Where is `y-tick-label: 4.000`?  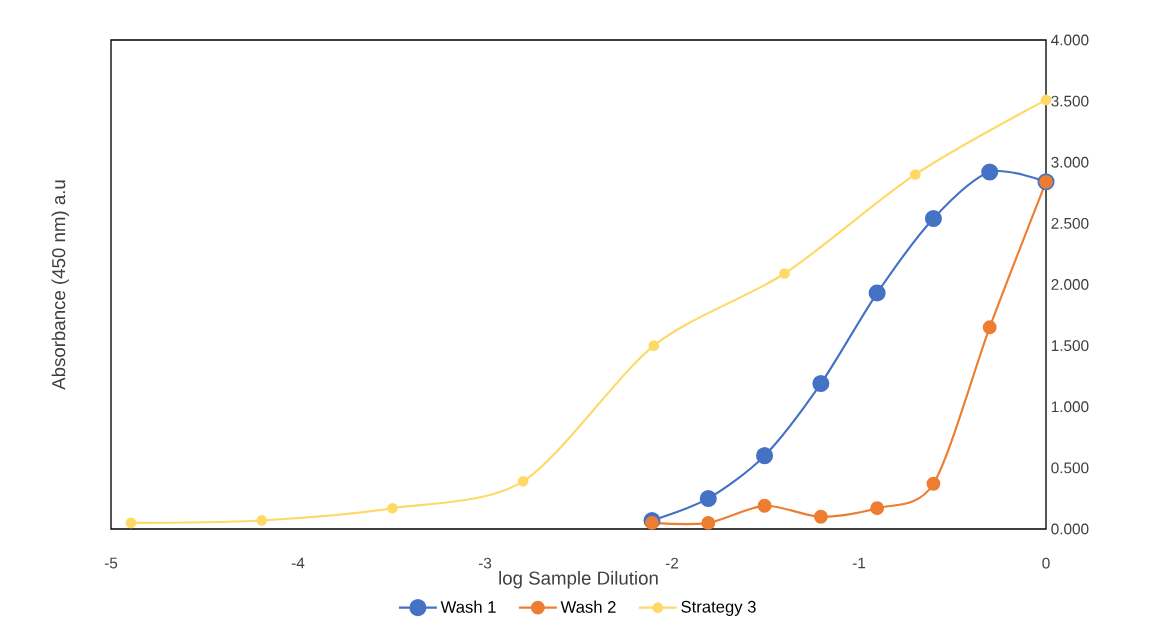
y-tick-label: 4.000 is located at coordinates (1070, 40).